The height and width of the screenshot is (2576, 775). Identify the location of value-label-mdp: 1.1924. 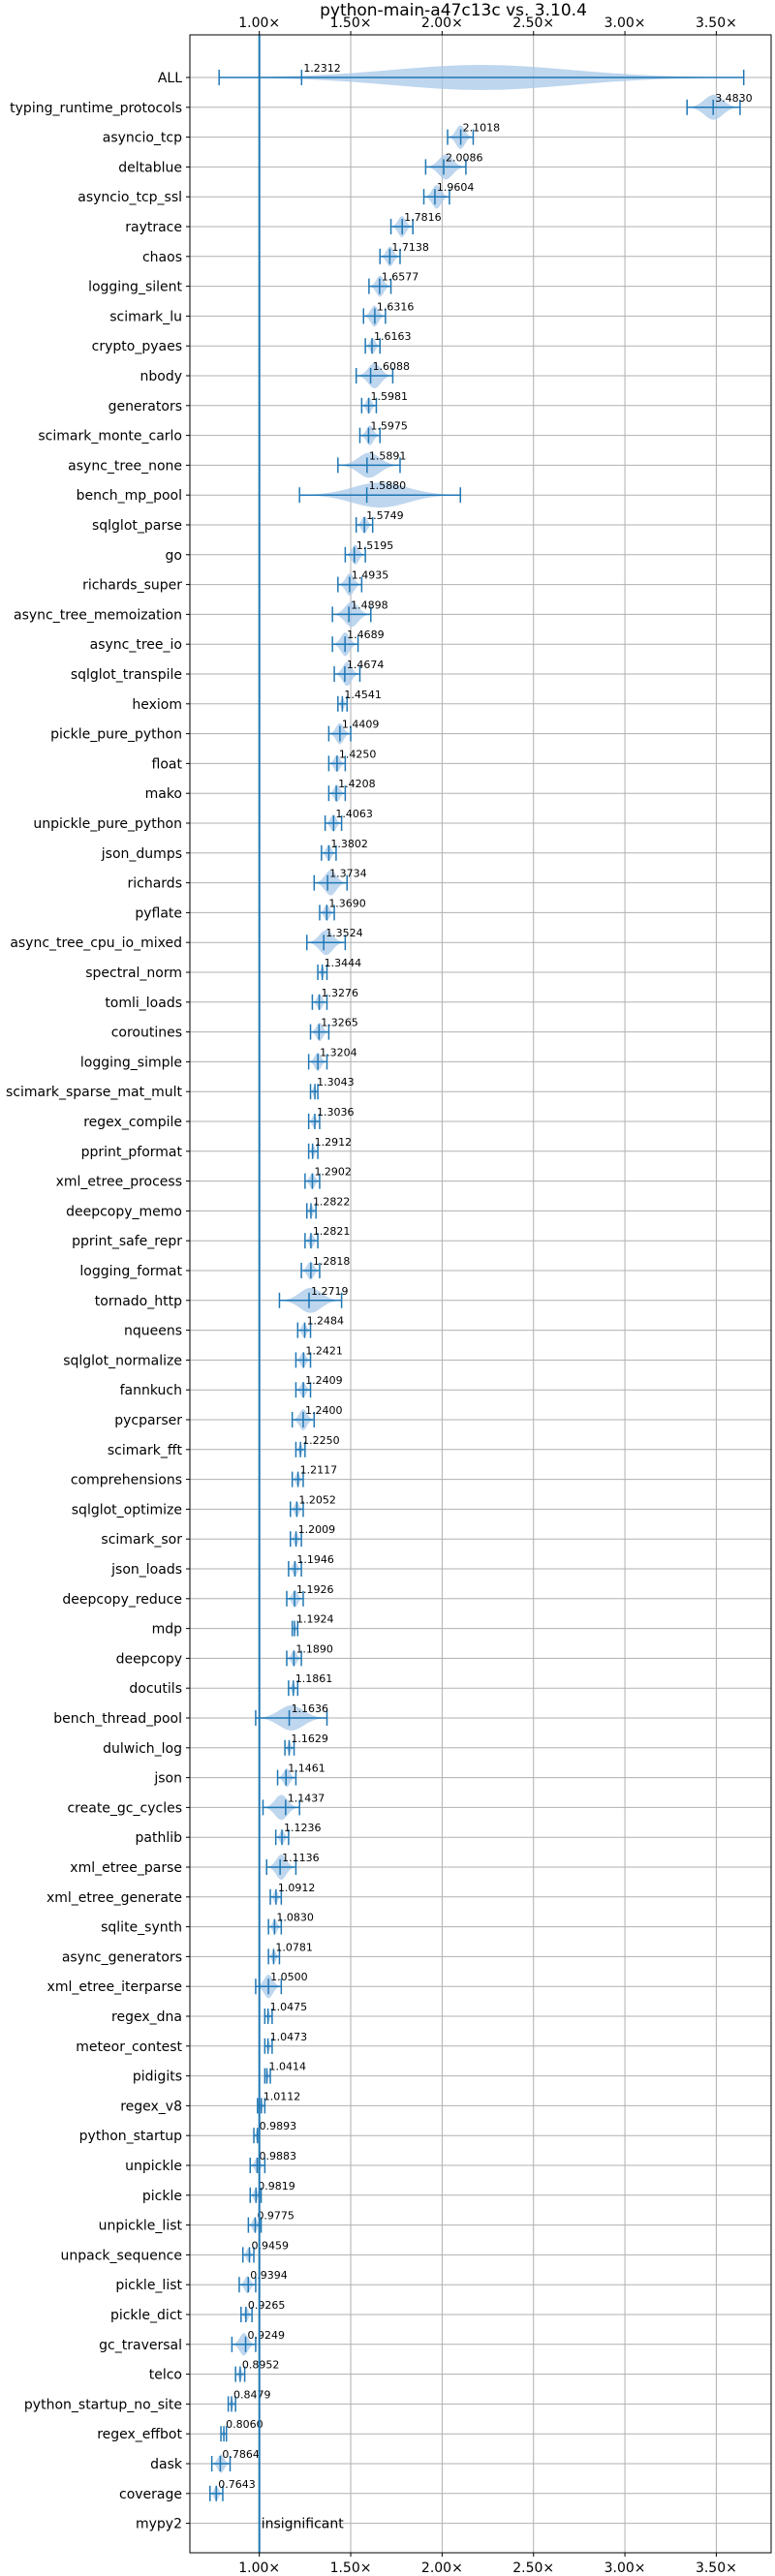
(315, 1619).